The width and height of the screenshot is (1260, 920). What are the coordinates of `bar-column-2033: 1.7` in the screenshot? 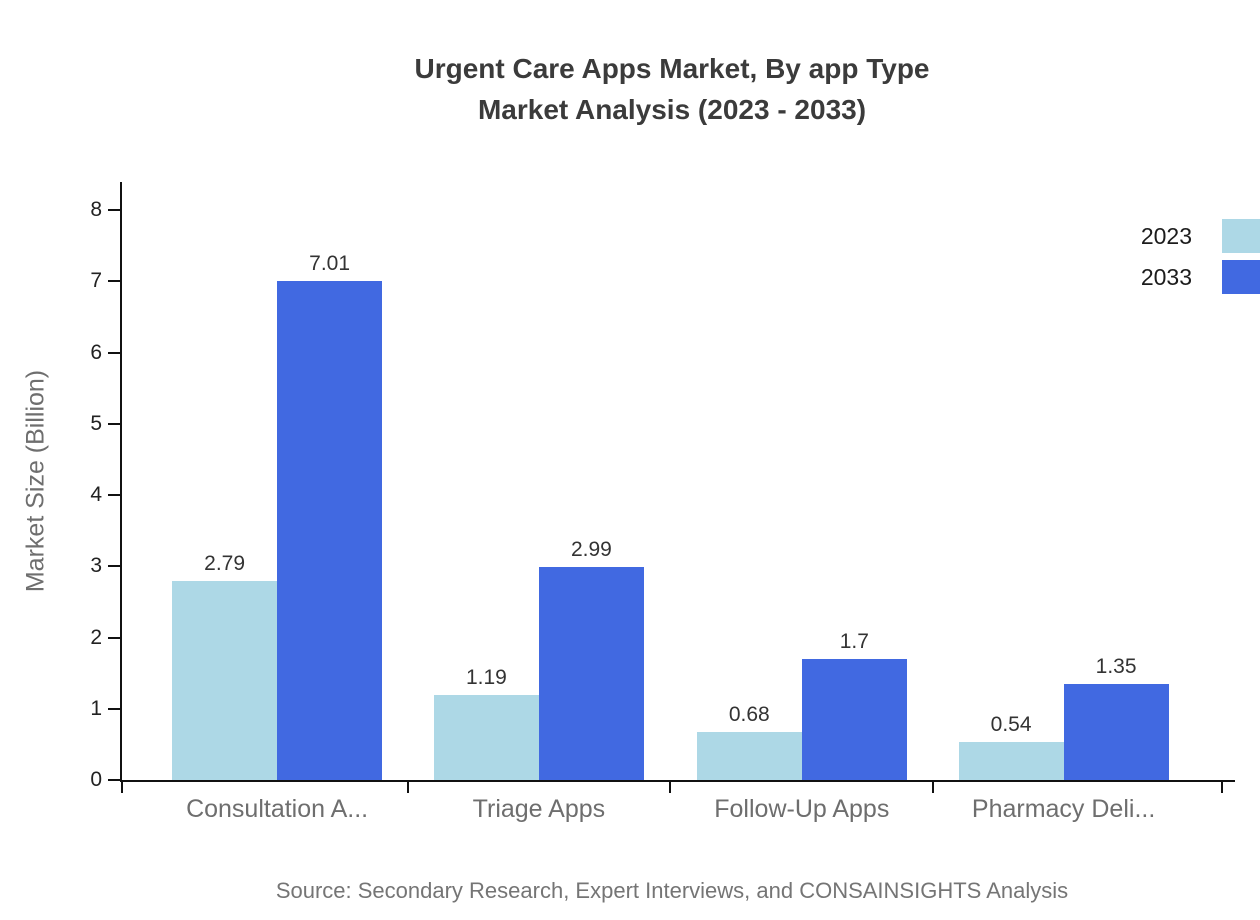 It's located at (854, 705).